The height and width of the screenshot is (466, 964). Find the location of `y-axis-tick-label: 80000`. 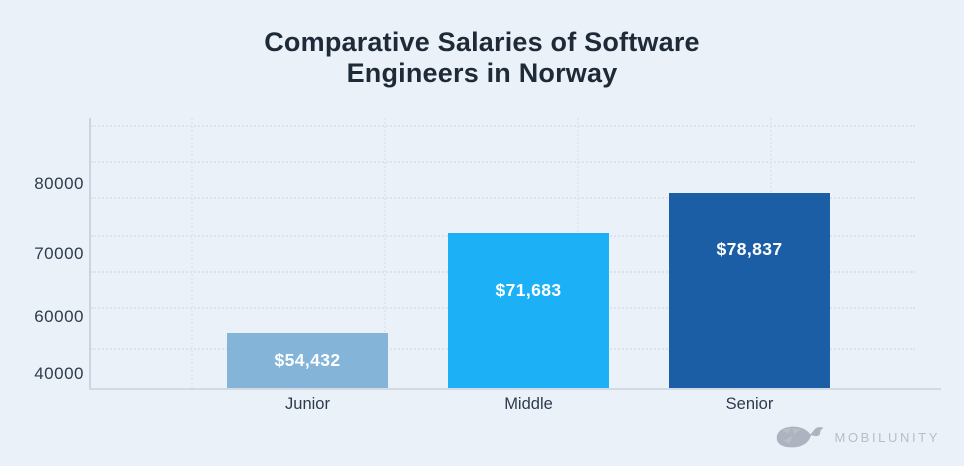

y-axis-tick-label: 80000 is located at coordinates (59, 183).